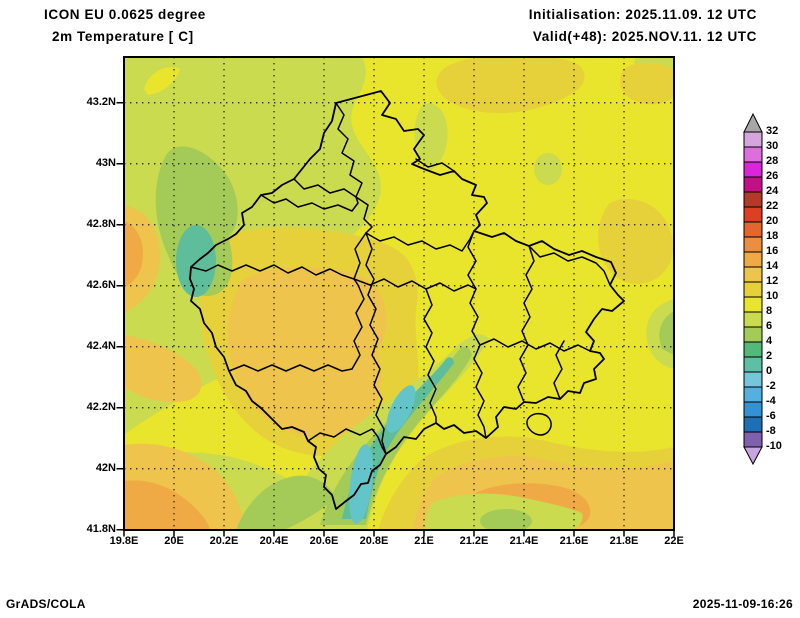 This screenshot has width=800, height=618. I want to click on y-axis-label: 43.2N, so click(101, 101).